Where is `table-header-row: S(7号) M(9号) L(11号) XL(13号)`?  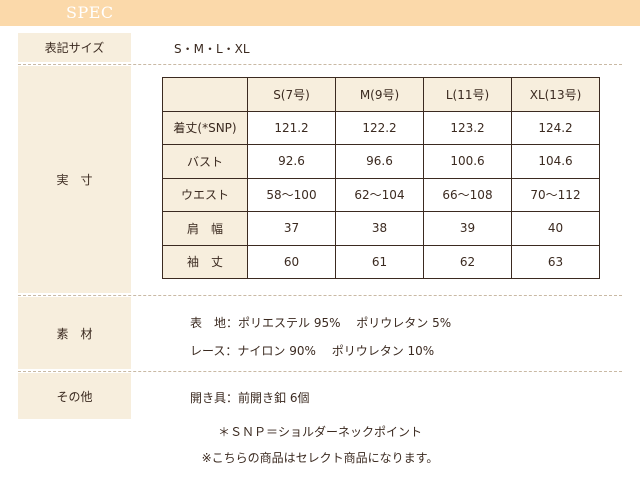
table-header-row: S(7号) M(9号) L(11号) XL(13号) is located at coordinates (381, 94).